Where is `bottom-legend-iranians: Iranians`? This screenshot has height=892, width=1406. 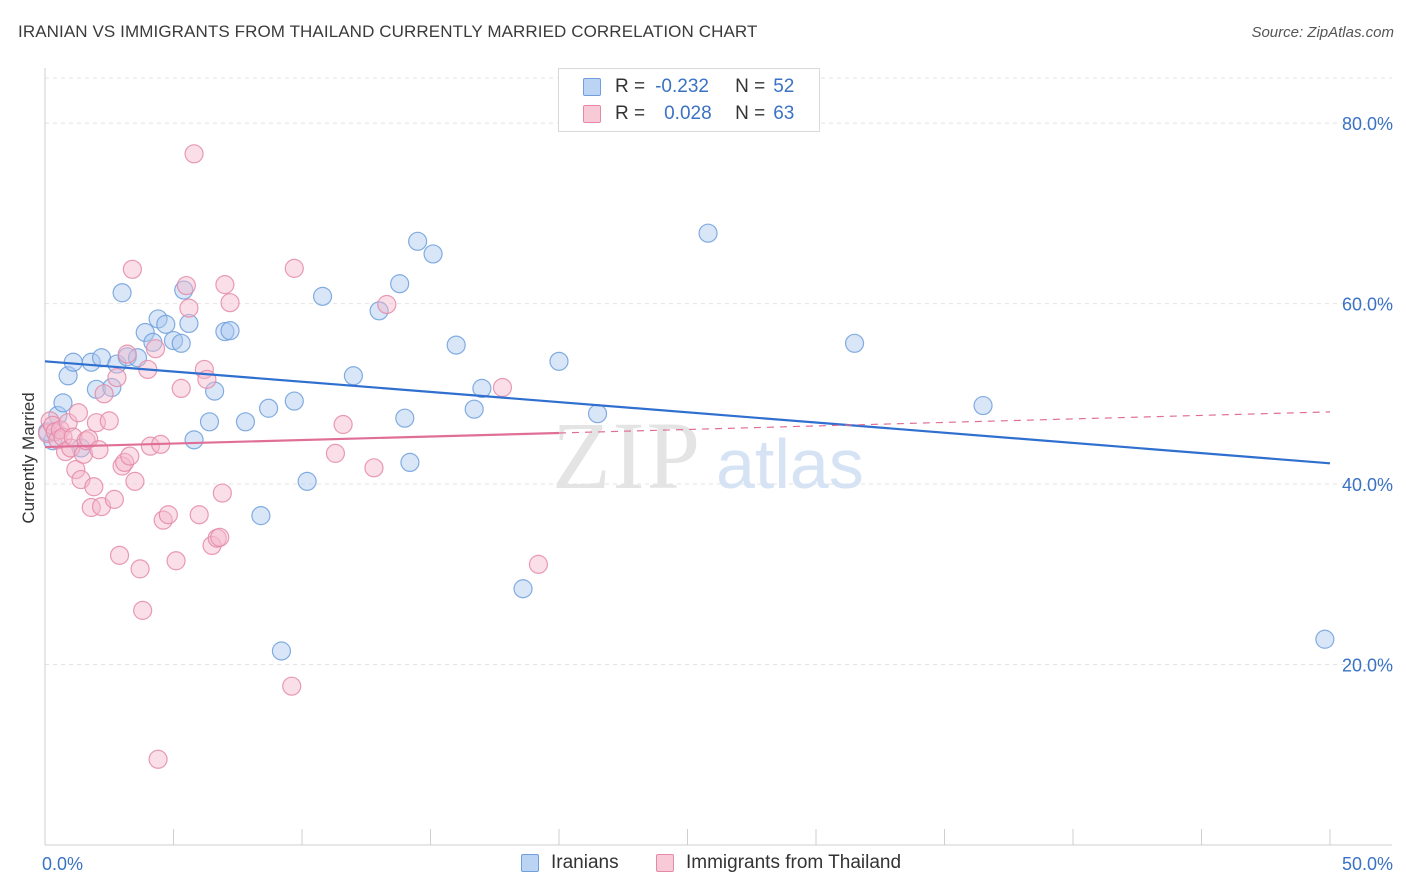 bottom-legend-iranians: Iranians is located at coordinates (570, 863).